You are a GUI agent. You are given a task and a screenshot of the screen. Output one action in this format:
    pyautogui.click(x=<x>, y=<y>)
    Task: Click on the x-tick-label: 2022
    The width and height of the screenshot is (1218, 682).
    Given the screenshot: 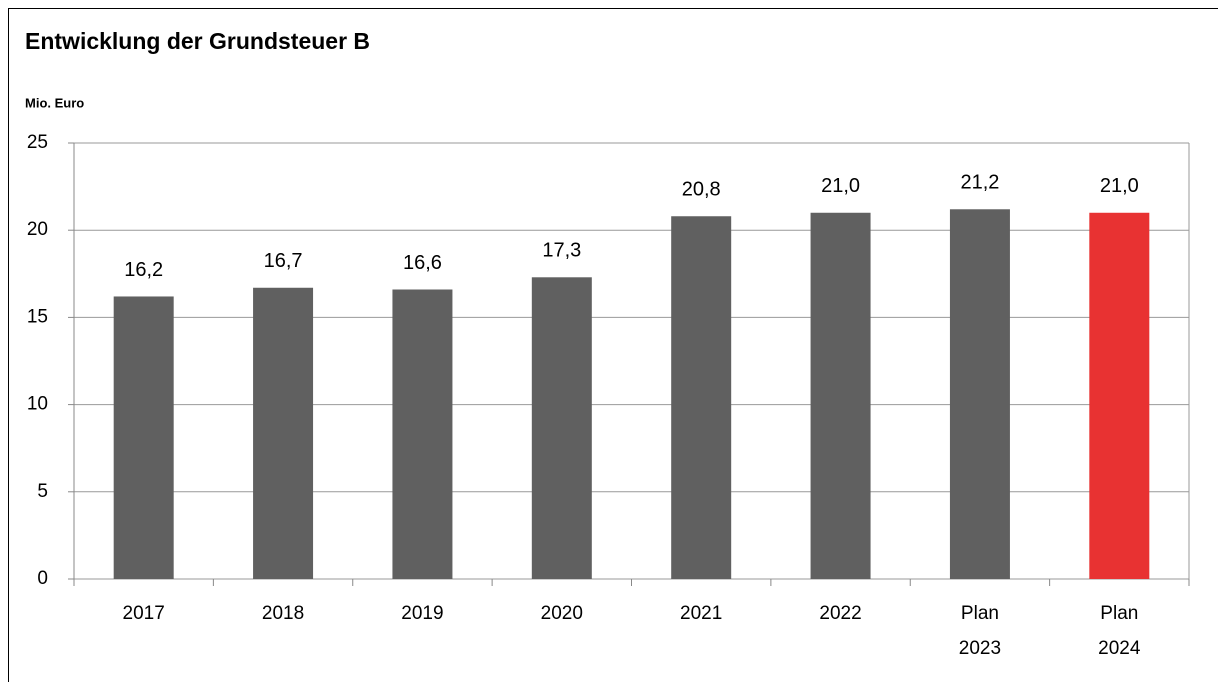 What is the action you would take?
    pyautogui.click(x=840, y=613)
    